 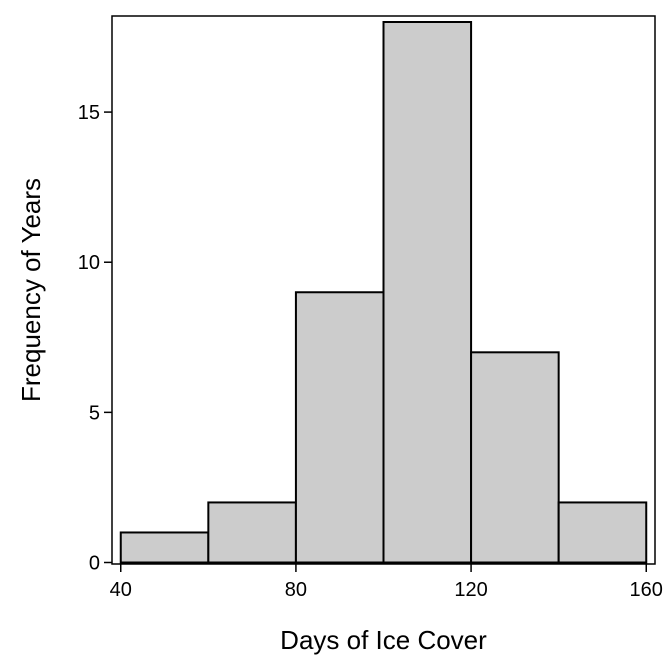 What do you see at coordinates (89, 263) in the screenshot?
I see `y-tick-label: 10` at bounding box center [89, 263].